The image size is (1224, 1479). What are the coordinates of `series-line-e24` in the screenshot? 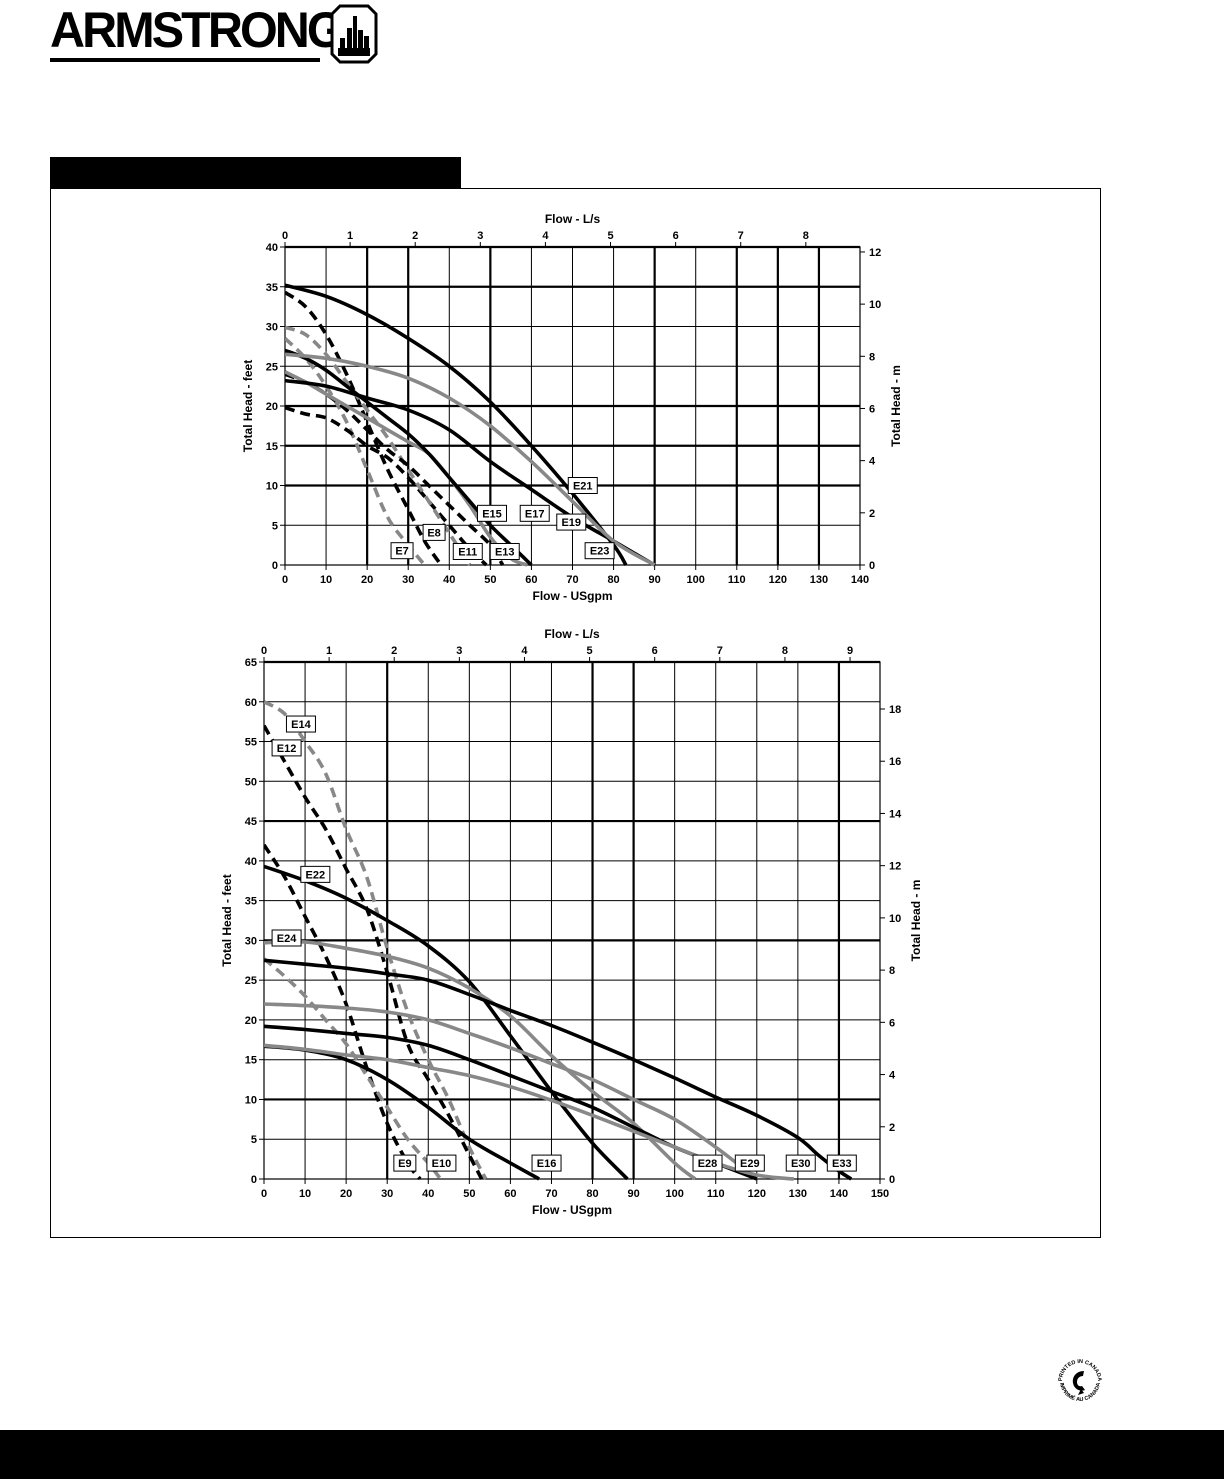 It's located at (480, 1060).